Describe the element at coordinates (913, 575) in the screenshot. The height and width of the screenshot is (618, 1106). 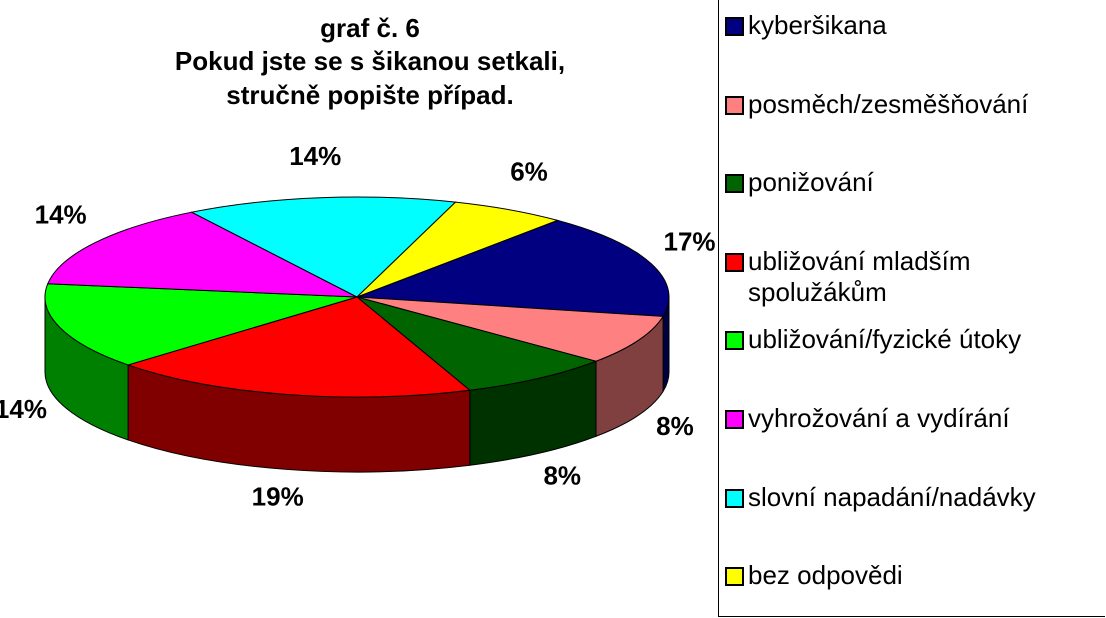
I see `legend-item: bez odpovědi` at that location.